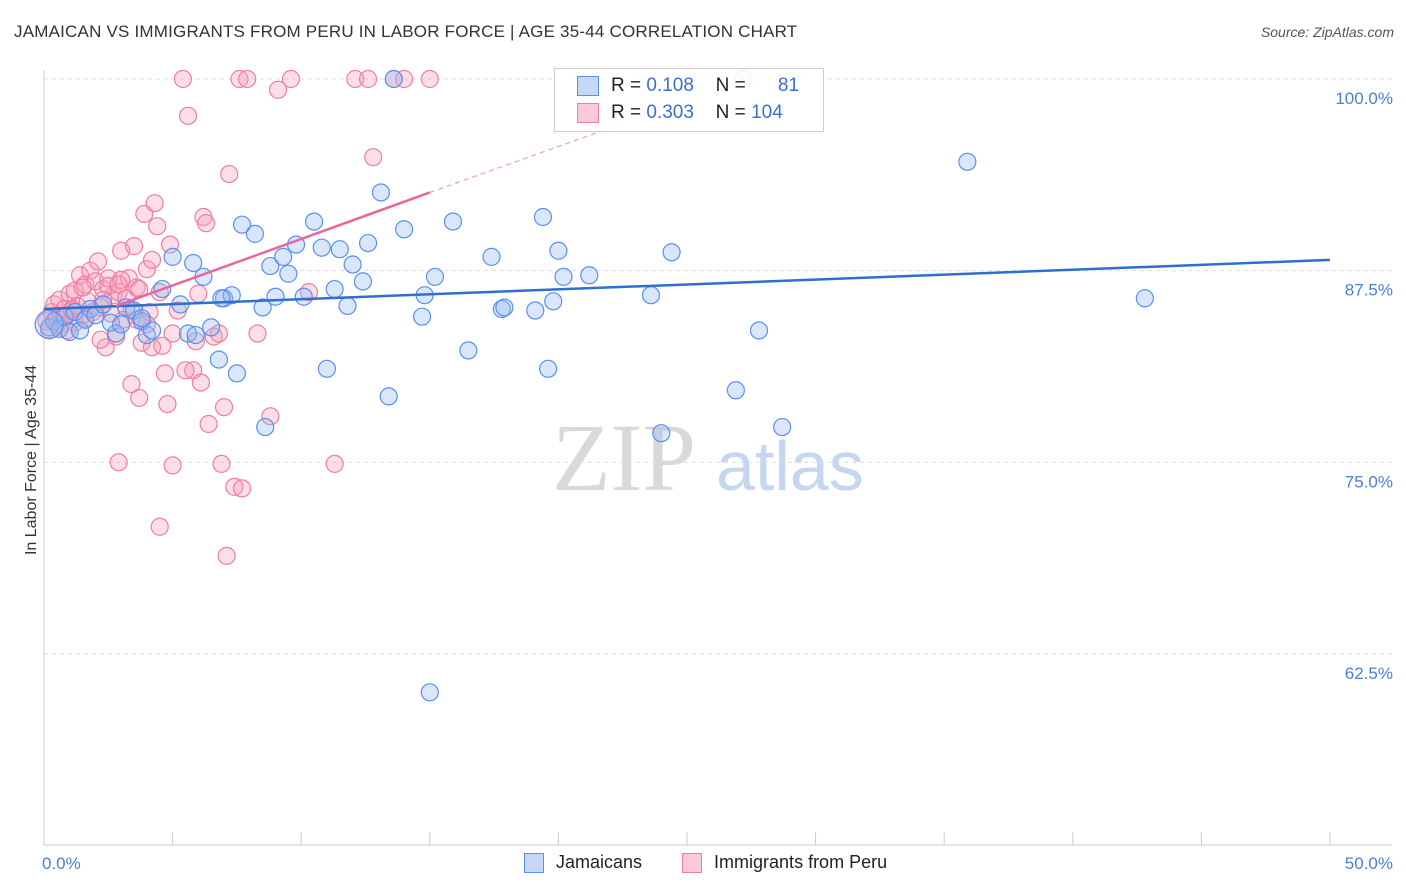 The height and width of the screenshot is (892, 1406). What do you see at coordinates (588, 113) in the screenshot?
I see `legend-swatch-peru` at bounding box center [588, 113].